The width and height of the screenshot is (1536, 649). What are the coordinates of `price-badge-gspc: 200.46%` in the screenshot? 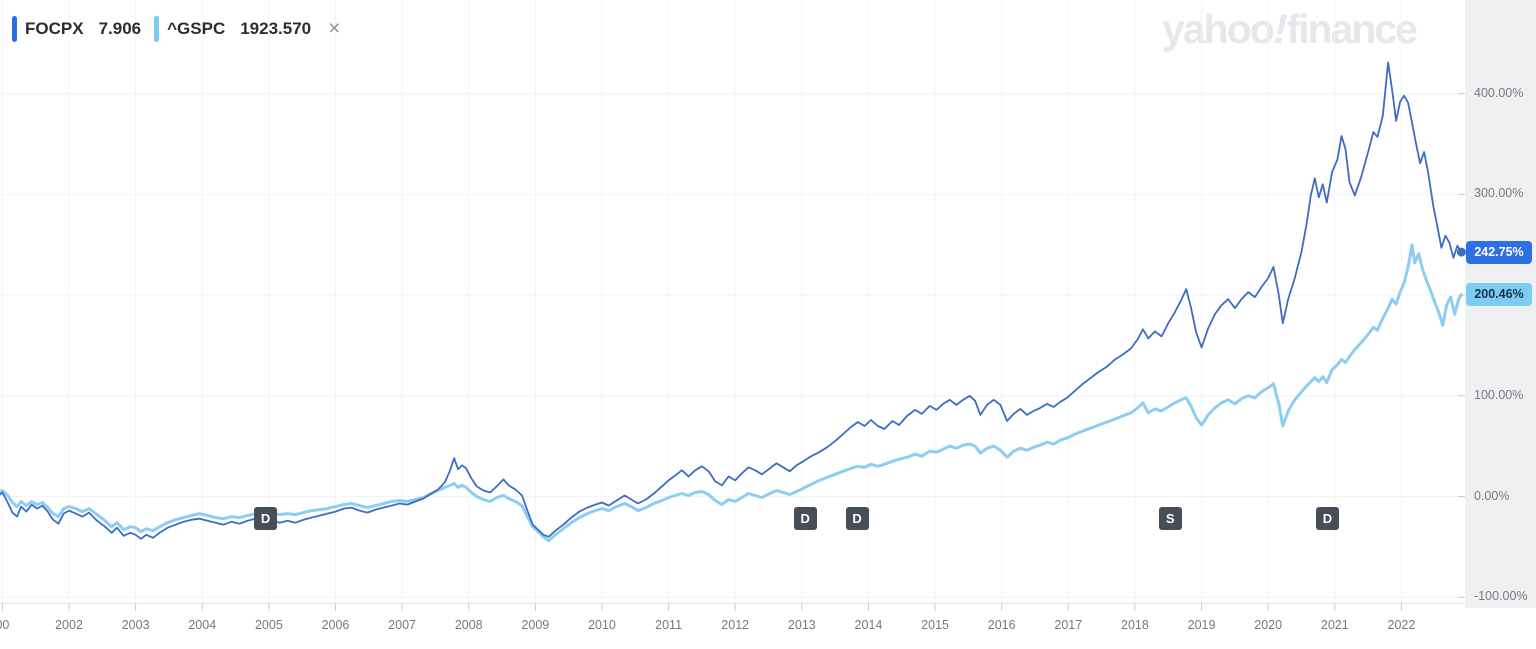 It's located at (1499, 295).